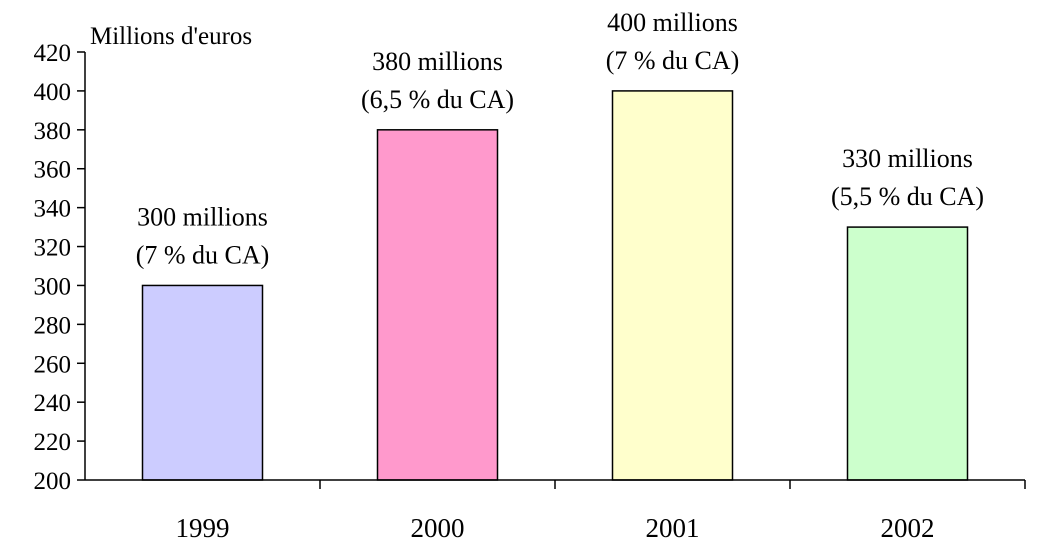  I want to click on data-label-1999-line-2: (7 % du CA), so click(203, 254).